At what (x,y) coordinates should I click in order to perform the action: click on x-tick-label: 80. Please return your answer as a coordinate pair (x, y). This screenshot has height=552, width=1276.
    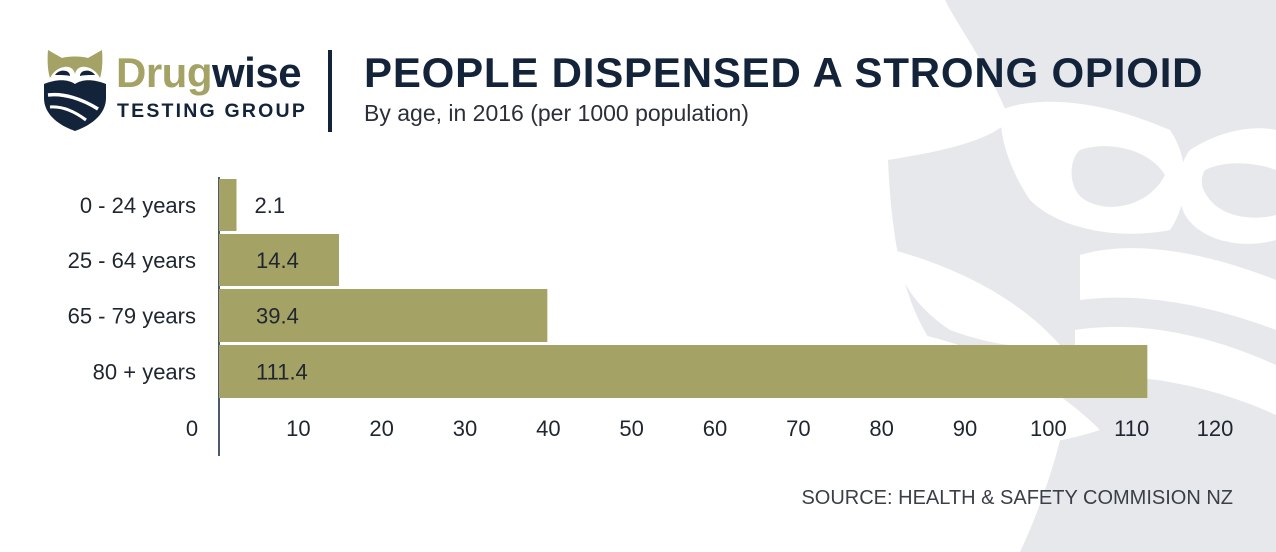
    Looking at the image, I should click on (881, 428).